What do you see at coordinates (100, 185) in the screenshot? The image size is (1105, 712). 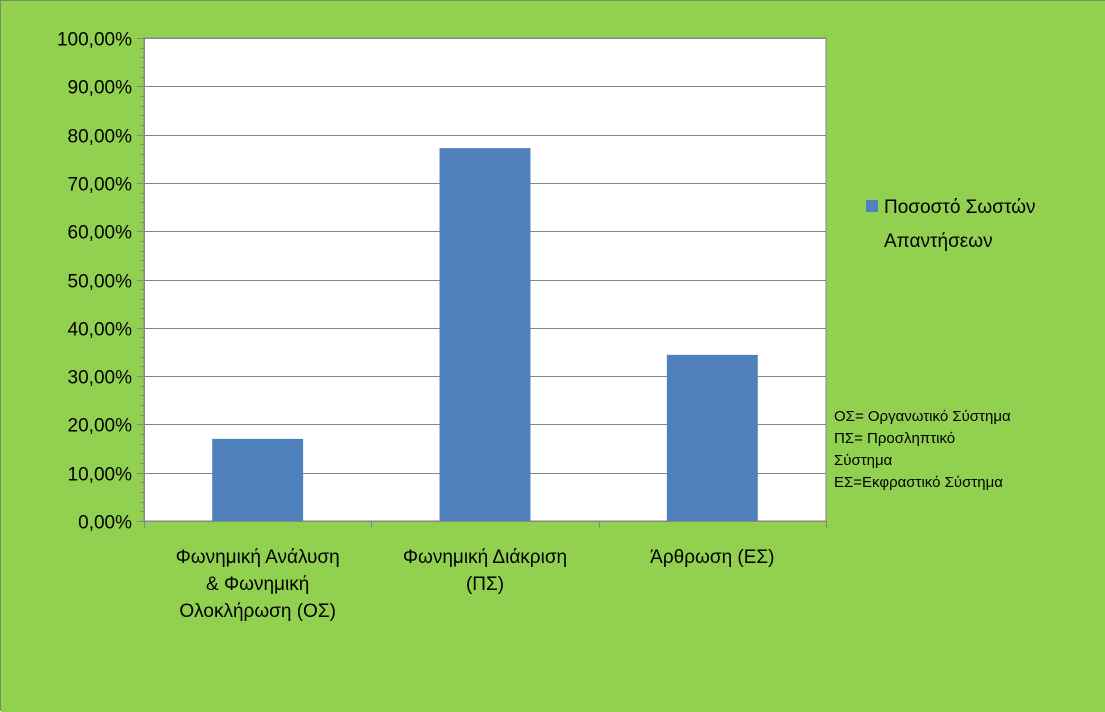 I see `y-tick-label: 70,00%` at bounding box center [100, 185].